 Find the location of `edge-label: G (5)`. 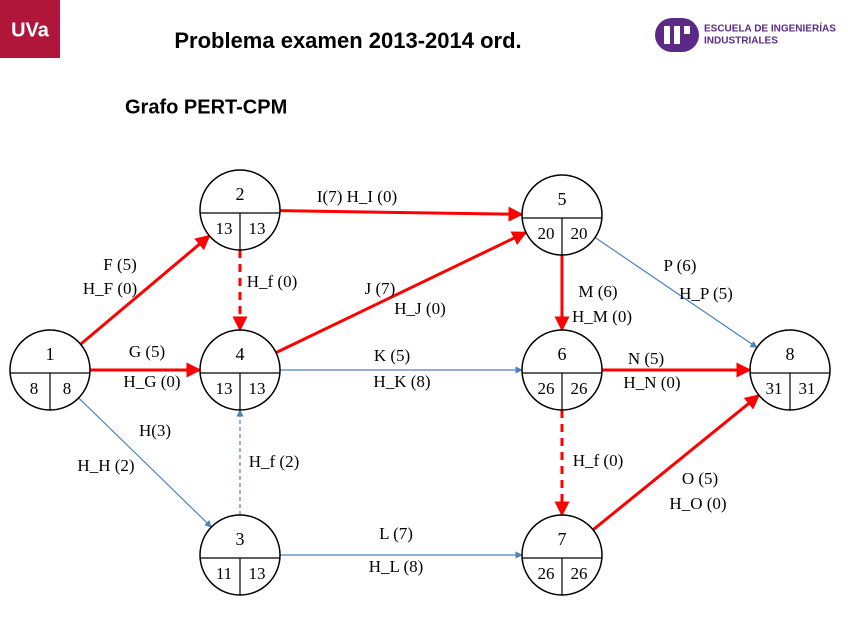

edge-label: G (5) is located at coordinates (147, 351).